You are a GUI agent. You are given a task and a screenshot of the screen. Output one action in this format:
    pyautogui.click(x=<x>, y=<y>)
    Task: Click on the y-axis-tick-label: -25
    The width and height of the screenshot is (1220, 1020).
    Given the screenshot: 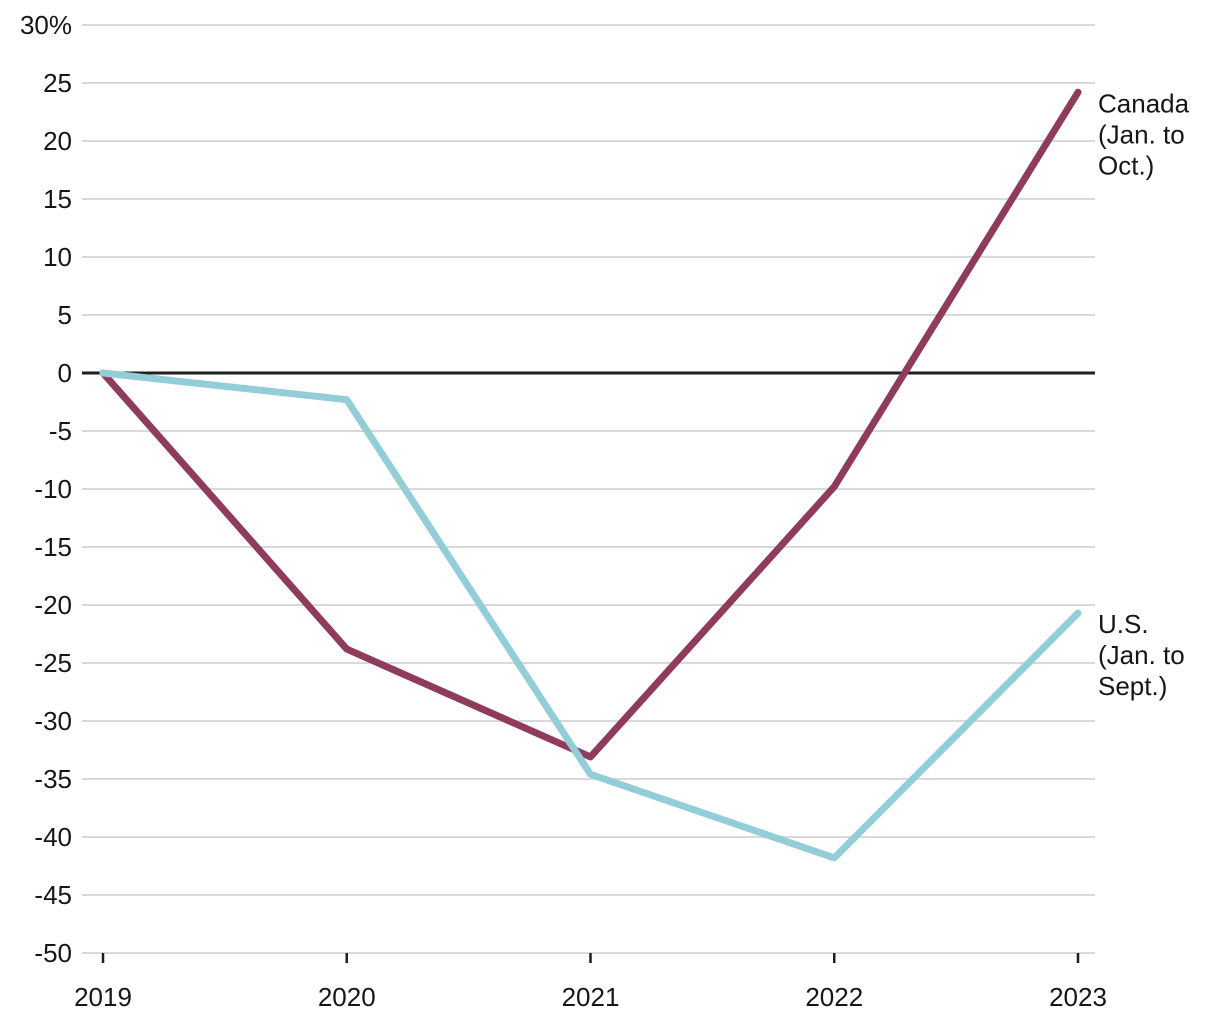 What is the action you would take?
    pyautogui.click(x=53, y=663)
    